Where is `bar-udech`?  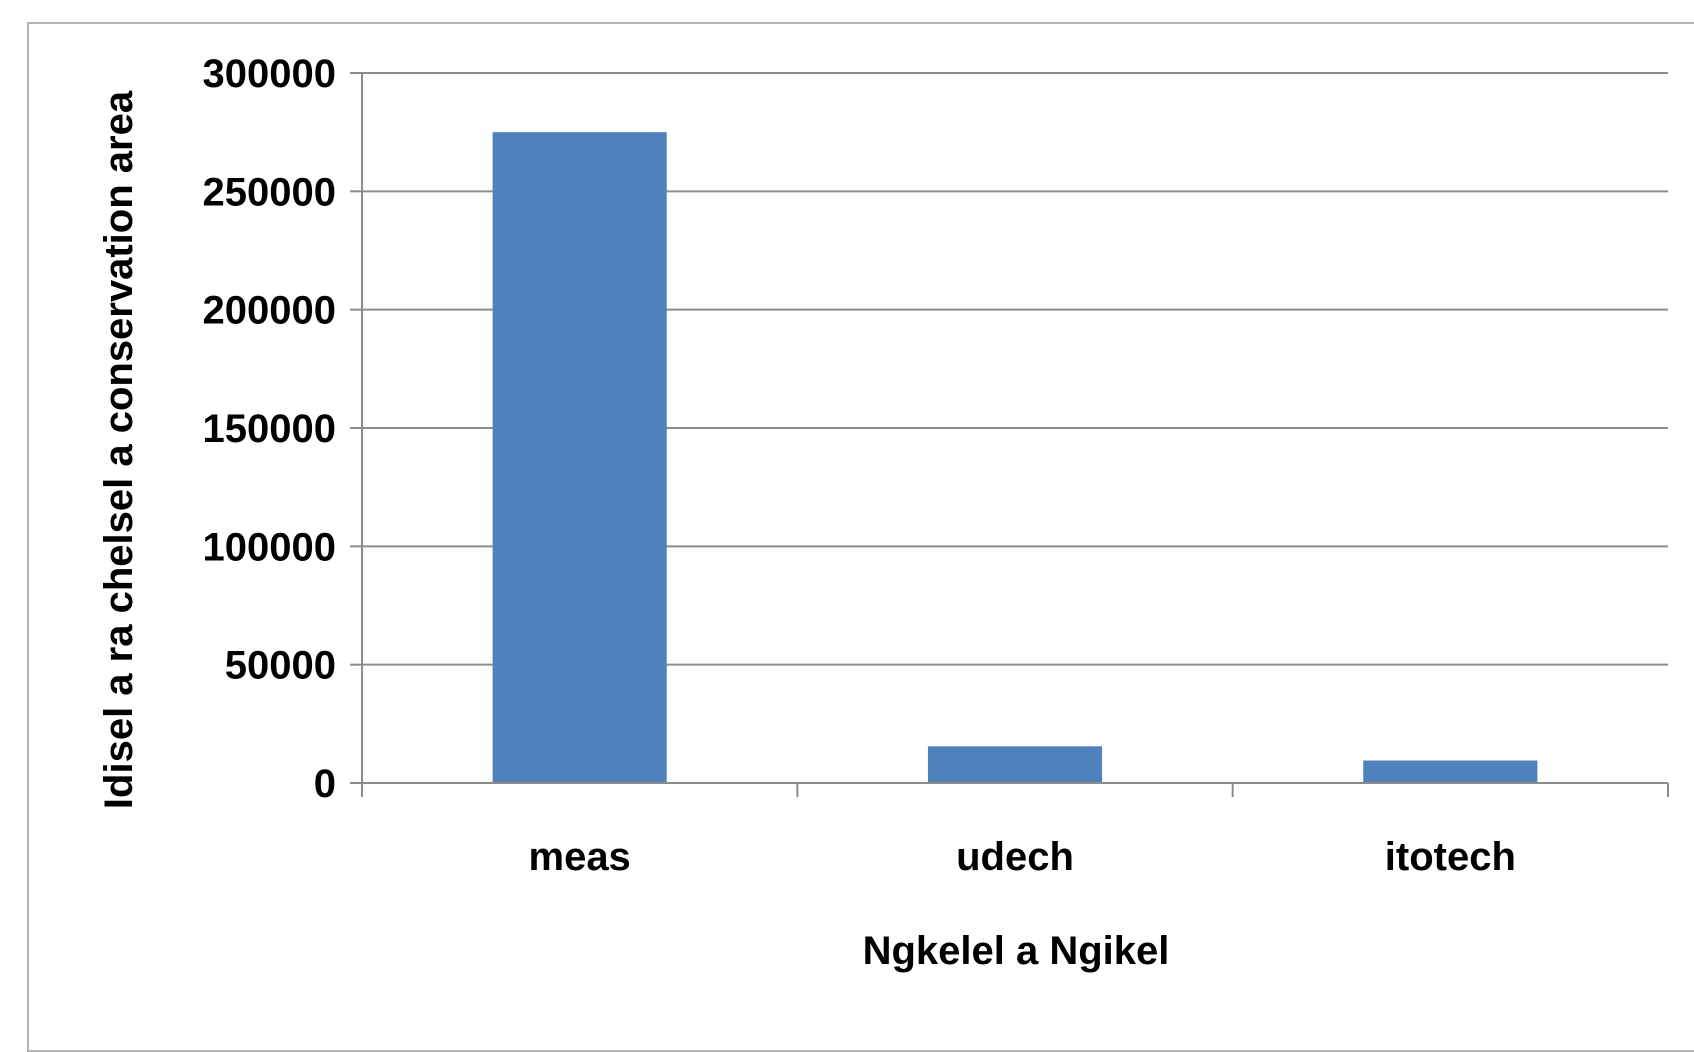 bar-udech is located at coordinates (1015, 764).